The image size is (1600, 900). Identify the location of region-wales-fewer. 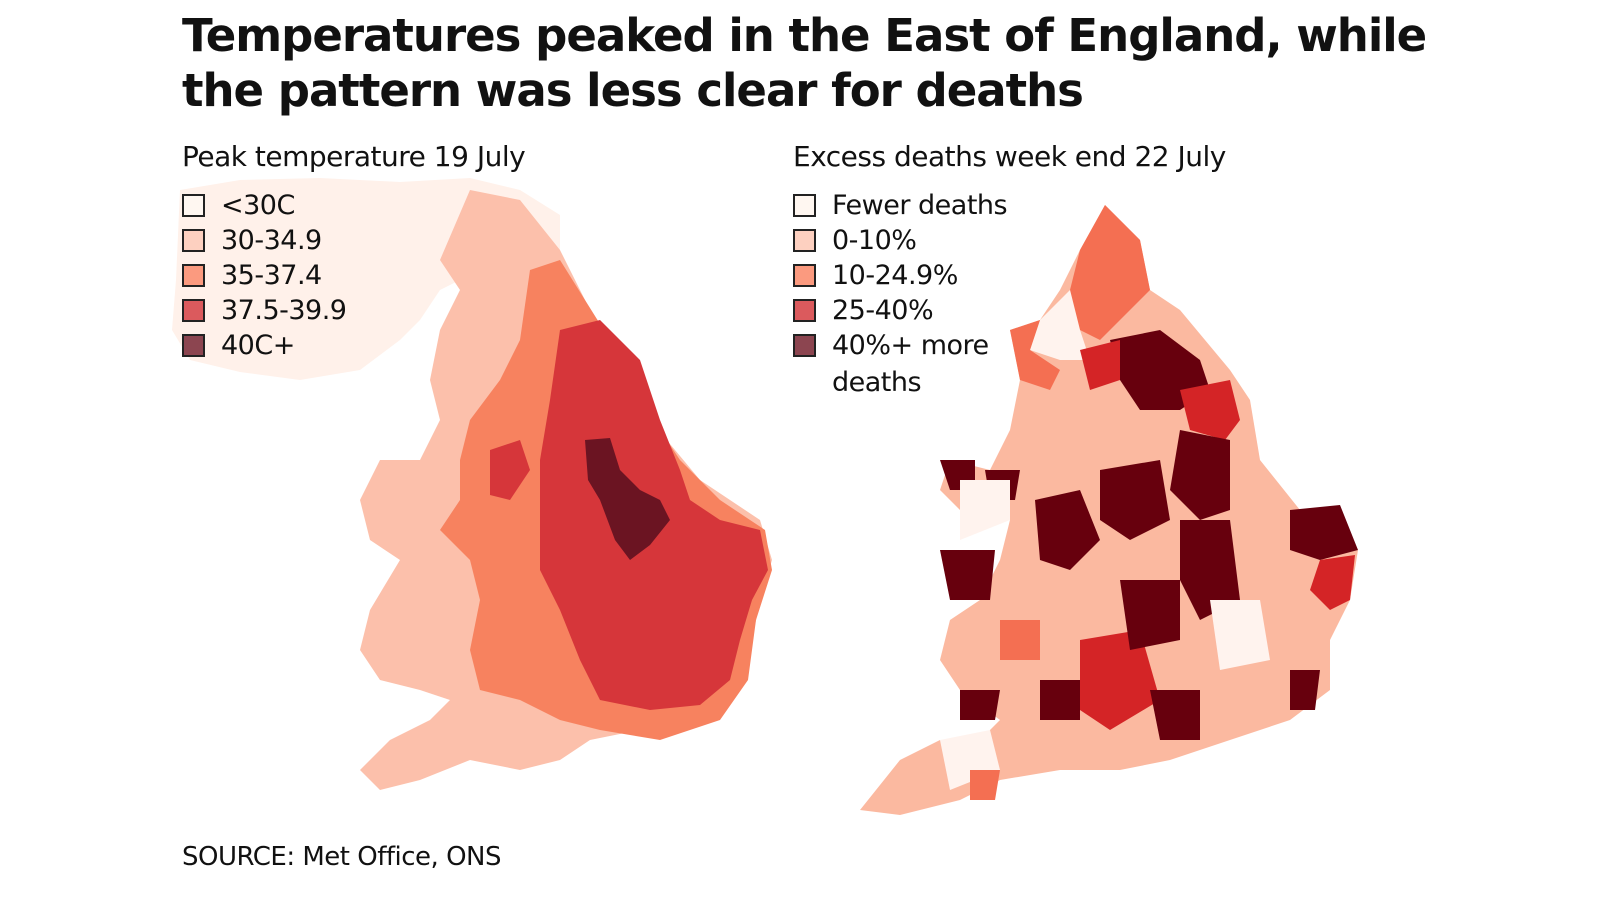
(985, 510).